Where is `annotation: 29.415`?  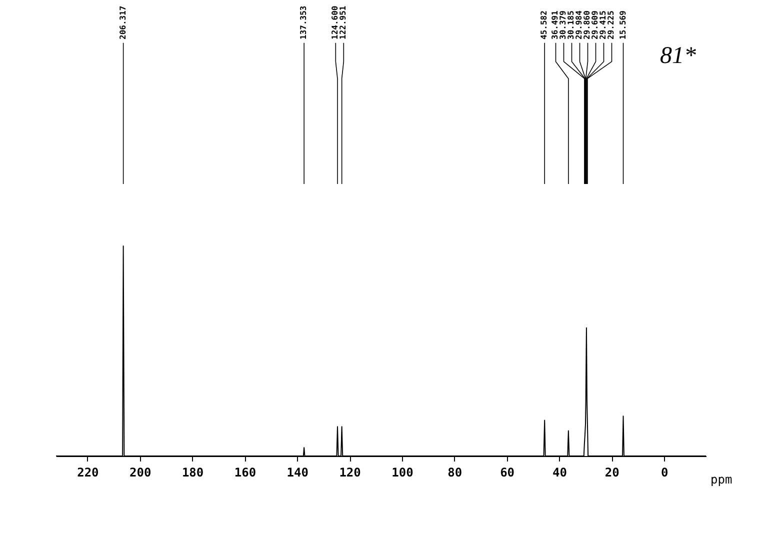
annotation: 29.415 is located at coordinates (603, 25).